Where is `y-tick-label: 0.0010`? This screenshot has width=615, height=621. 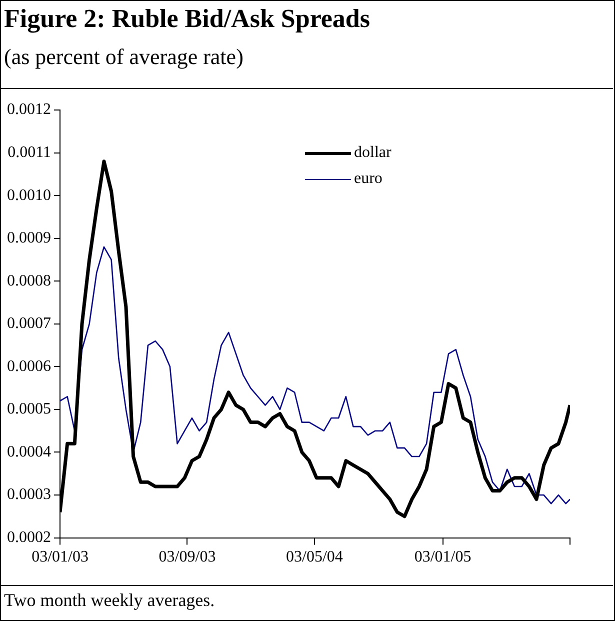 y-tick-label: 0.0010 is located at coordinates (29, 195).